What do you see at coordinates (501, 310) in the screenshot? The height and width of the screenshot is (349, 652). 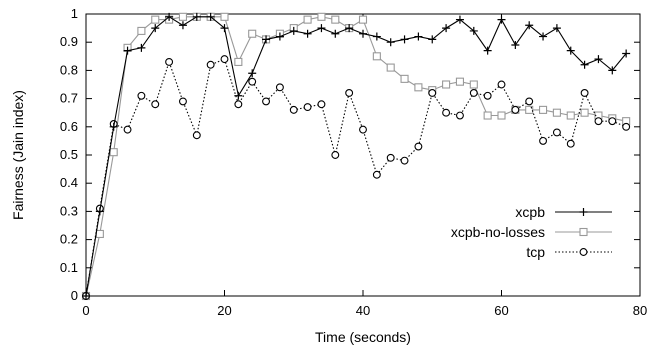 I see `x-tick-label: 60` at bounding box center [501, 310].